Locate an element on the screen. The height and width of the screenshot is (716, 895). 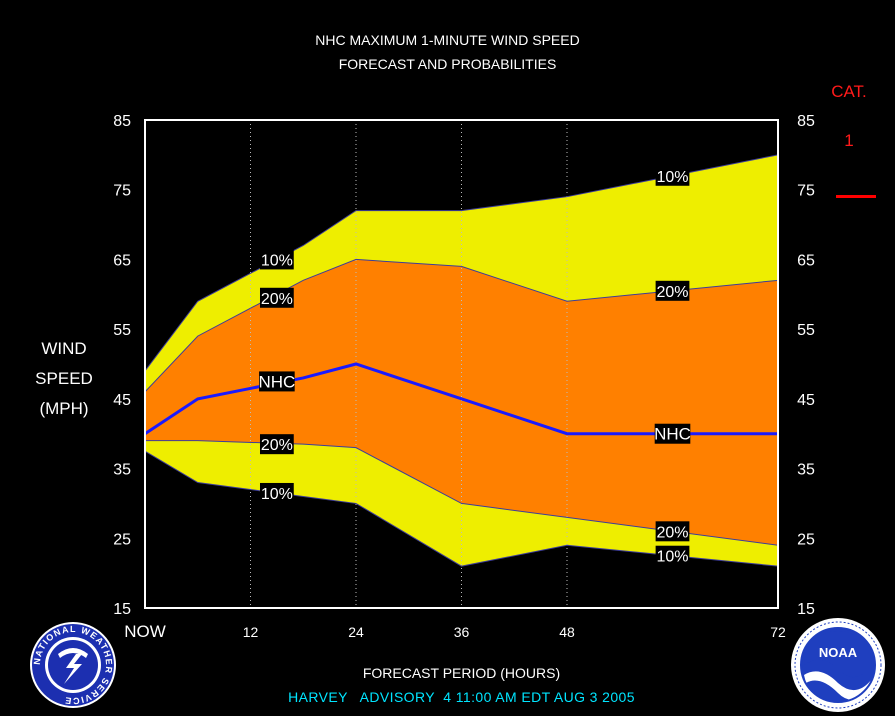
series-label-1: 20% is located at coordinates (277, 299).